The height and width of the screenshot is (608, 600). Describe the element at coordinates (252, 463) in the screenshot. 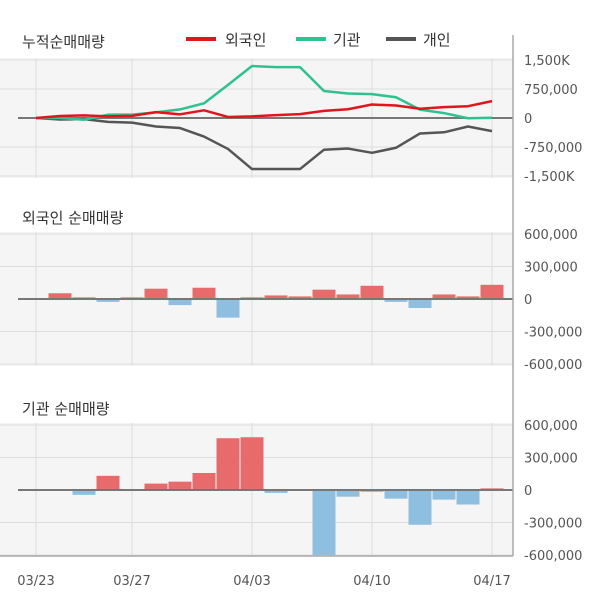

I see `bar-04/03` at that location.